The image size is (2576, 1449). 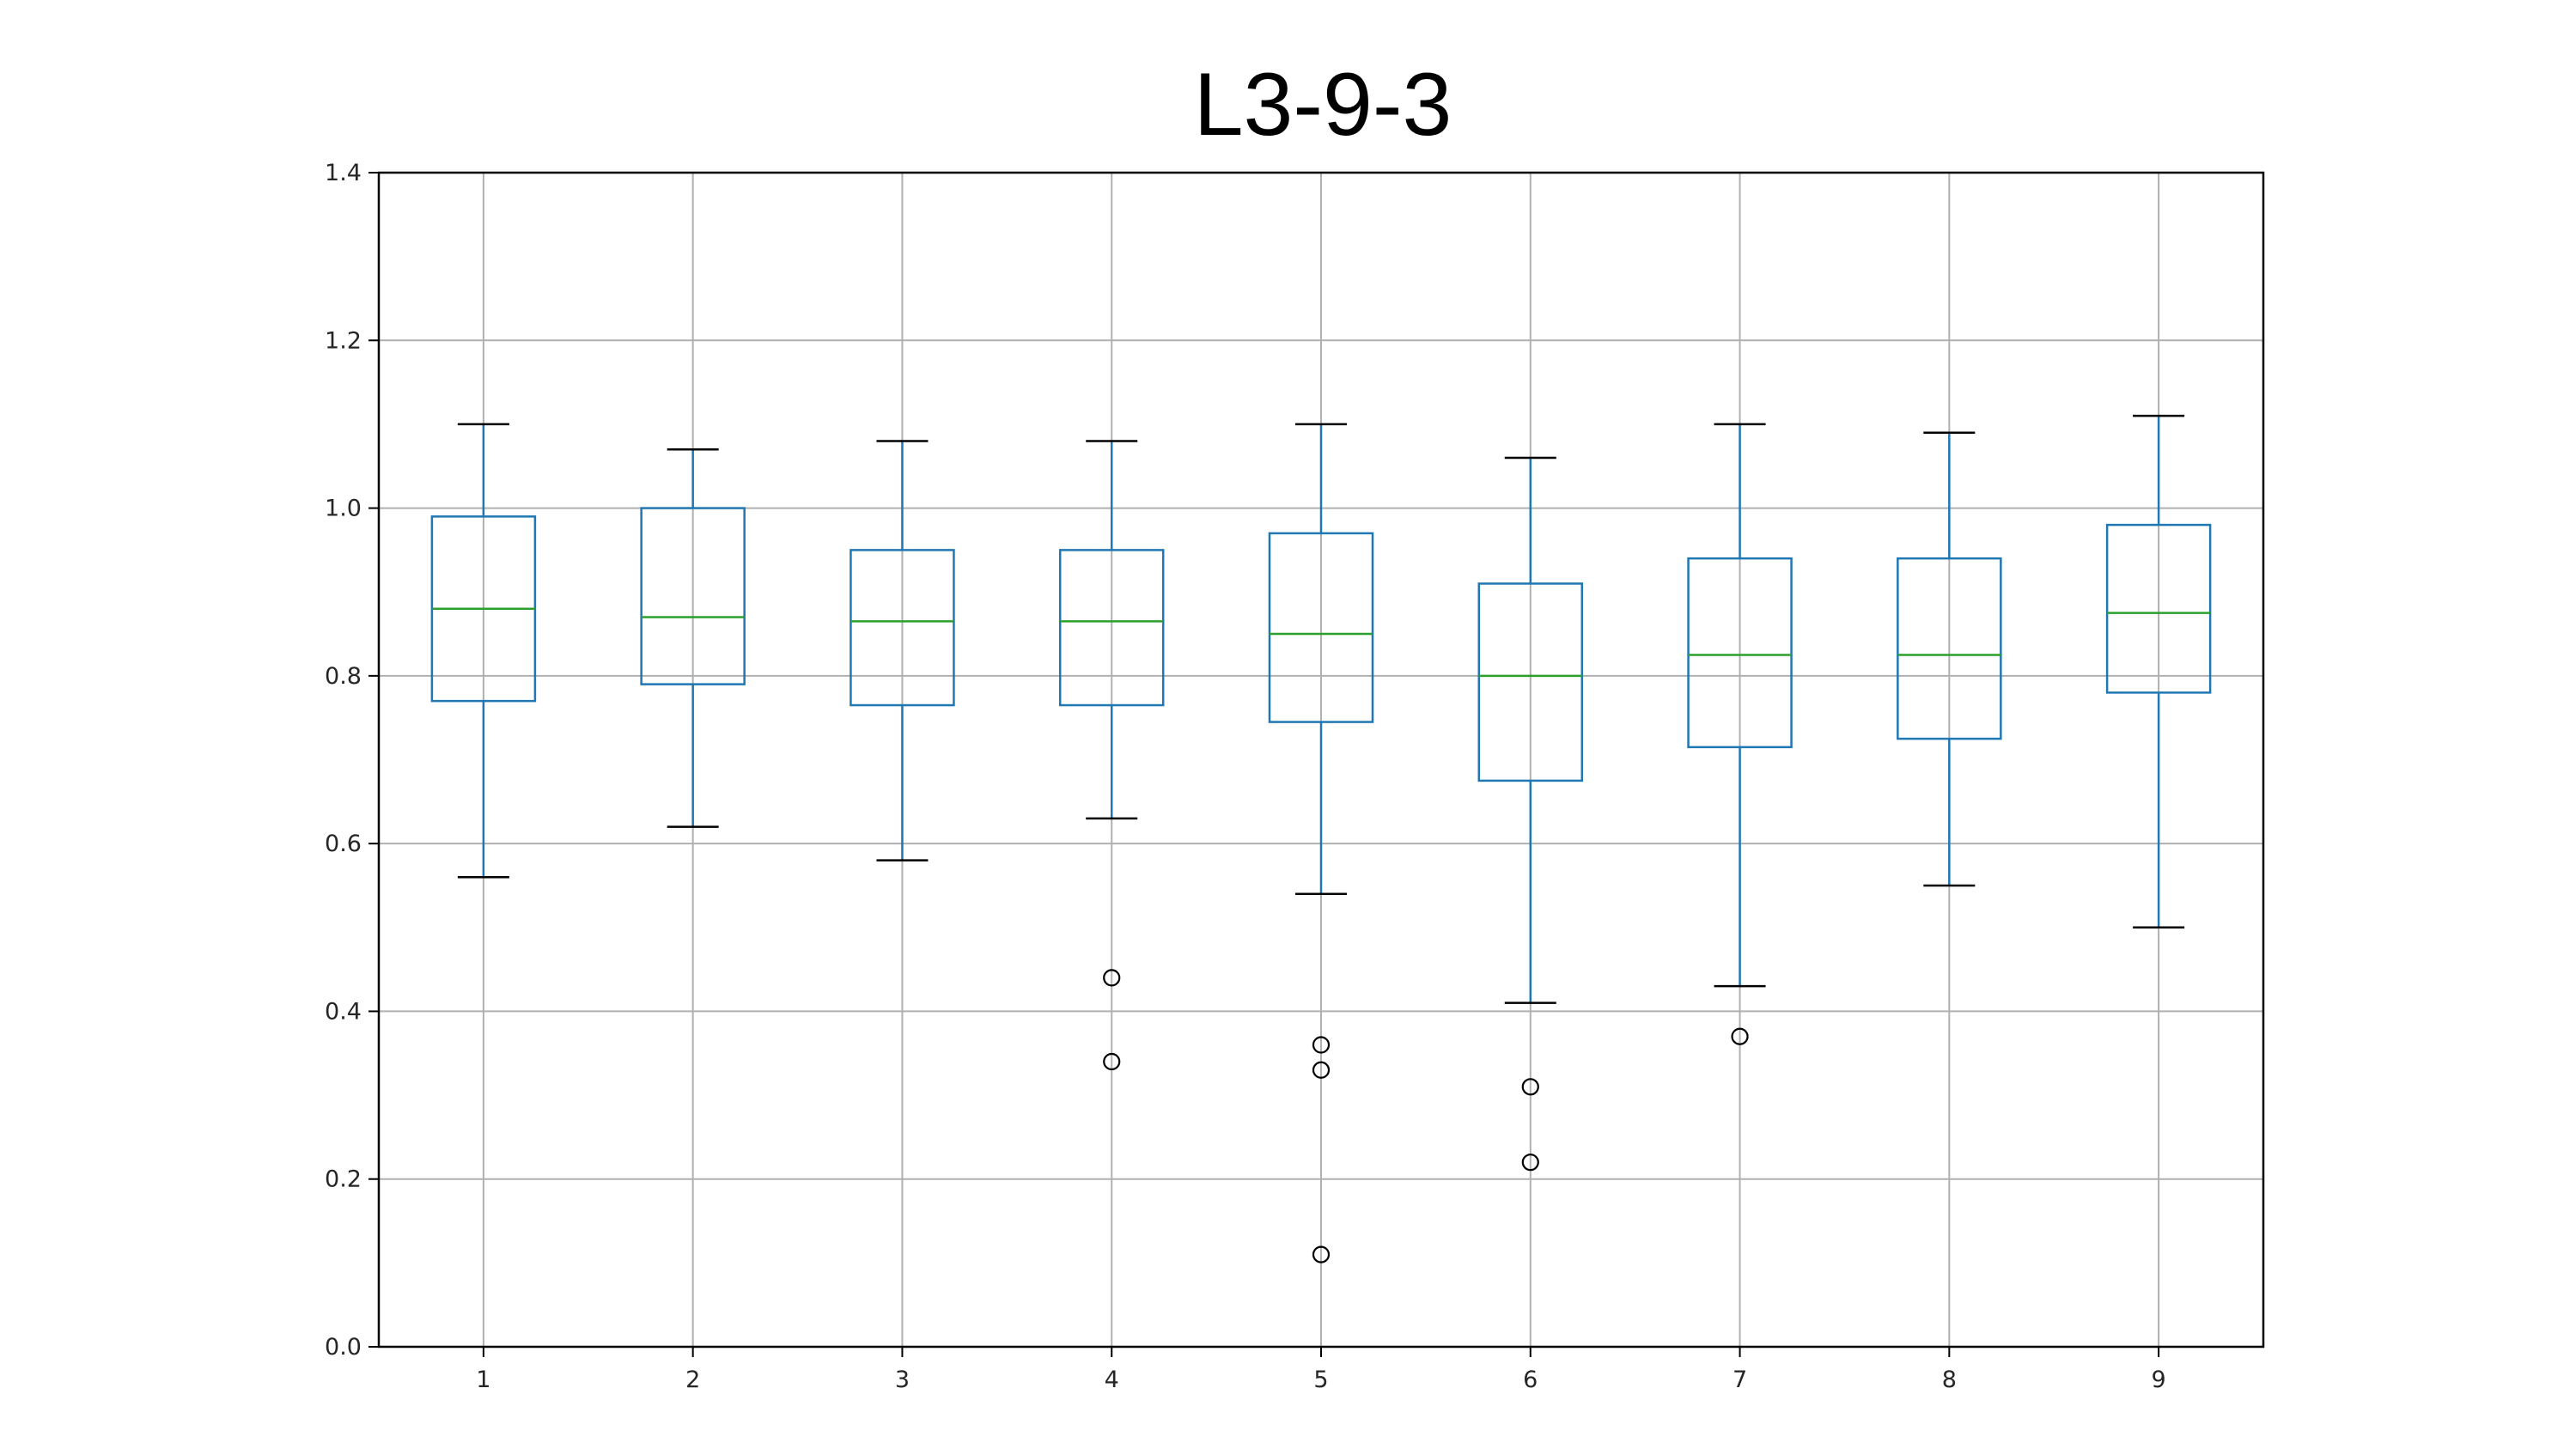 I want to click on x-tick-label: 7, so click(x=1740, y=1380).